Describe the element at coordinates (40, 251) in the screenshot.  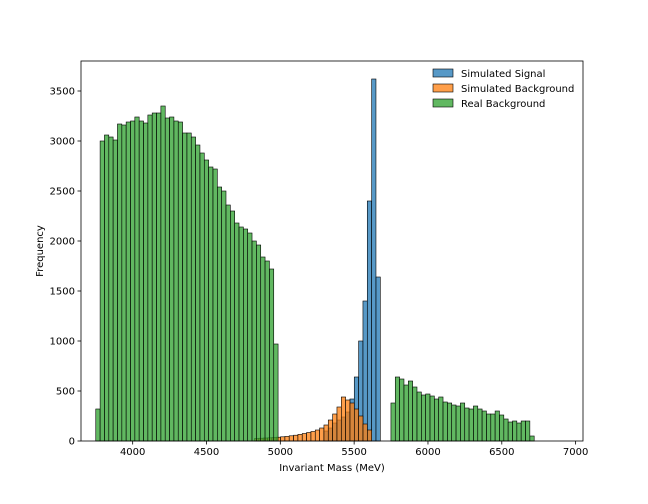
I see `y-axis-label: Frequency` at that location.